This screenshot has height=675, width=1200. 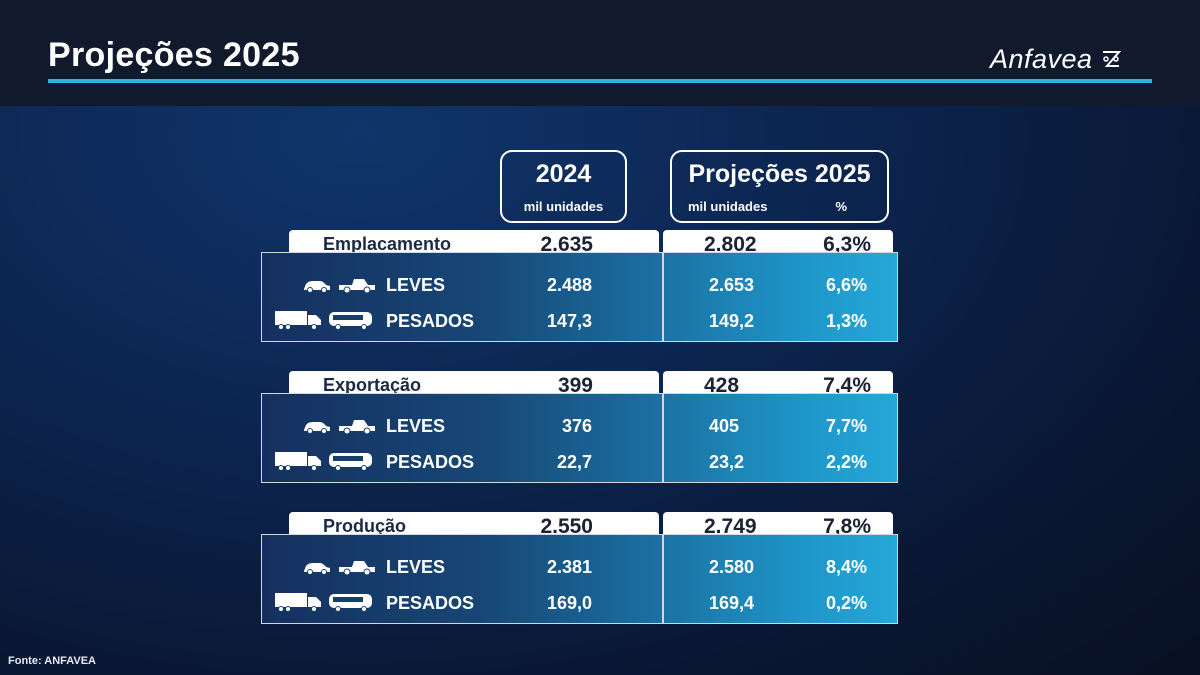 I want to click on logo-text: Anfavea, so click(x=1041, y=58).